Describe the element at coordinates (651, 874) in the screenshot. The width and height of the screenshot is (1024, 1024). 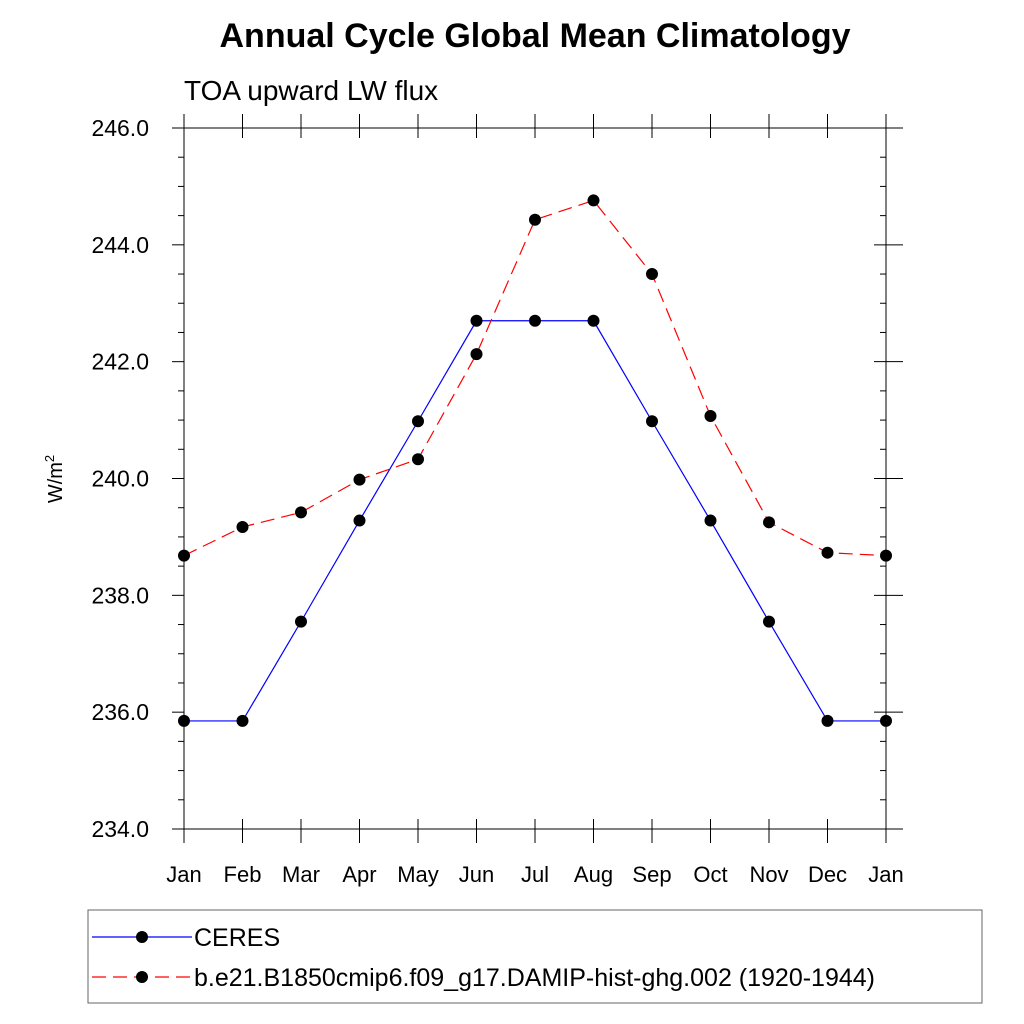
I see `x-tick-label: Sep` at that location.